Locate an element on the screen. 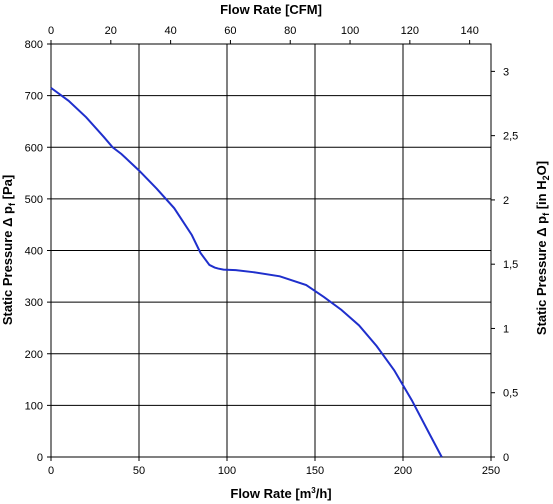 This screenshot has width=553, height=504. right-axis-ticks: 0 0,5 1 1,5 2 2,5 3 is located at coordinates (504, 265).